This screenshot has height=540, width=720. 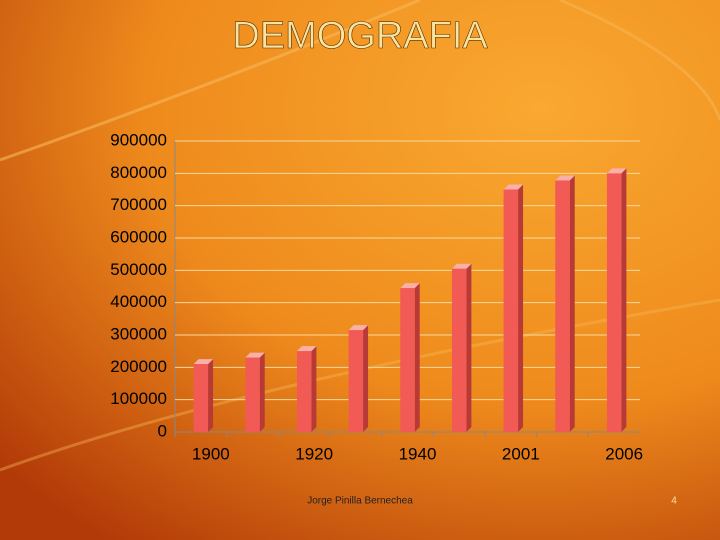 What do you see at coordinates (138, 236) in the screenshot?
I see `y-tick-label: 600000` at bounding box center [138, 236].